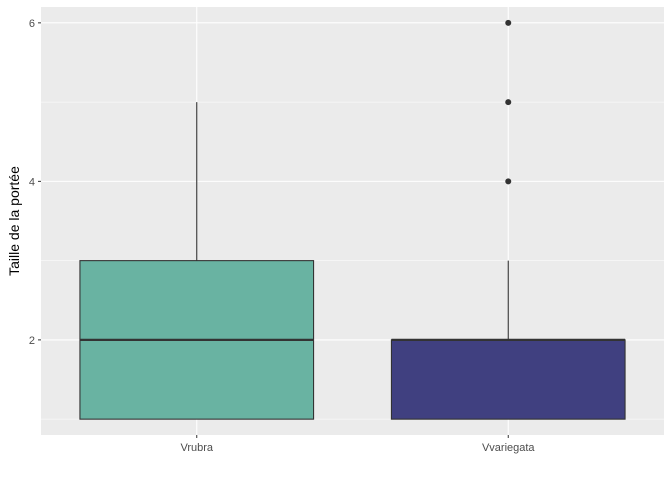 The image size is (672, 480). Describe the element at coordinates (32, 182) in the screenshot. I see `y-tick-label: 4` at that location.